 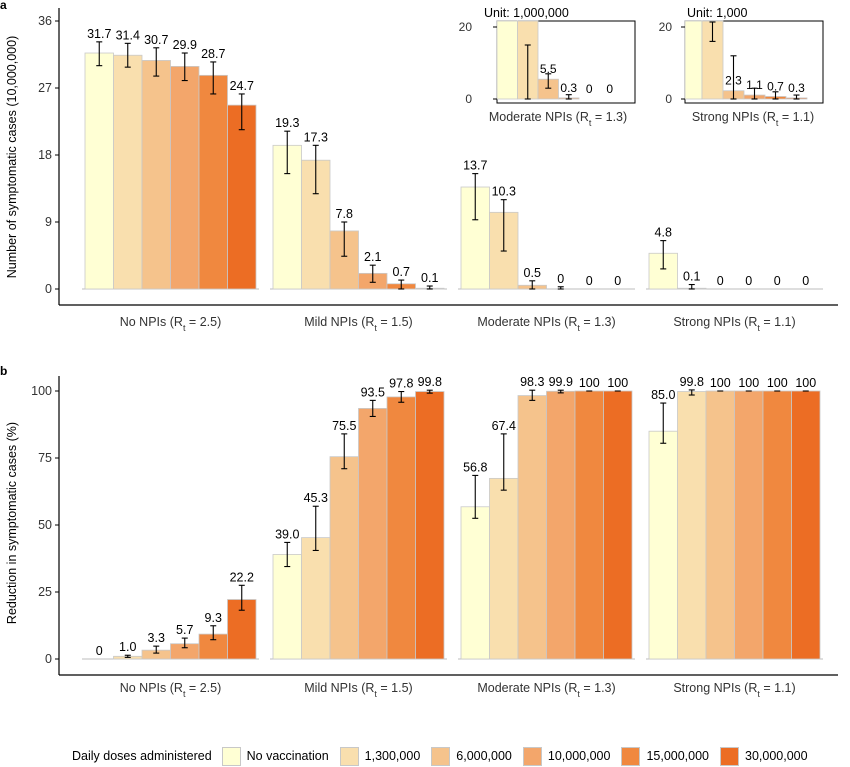 I want to click on panel-b-data-label: 98.3, so click(x=532, y=382).